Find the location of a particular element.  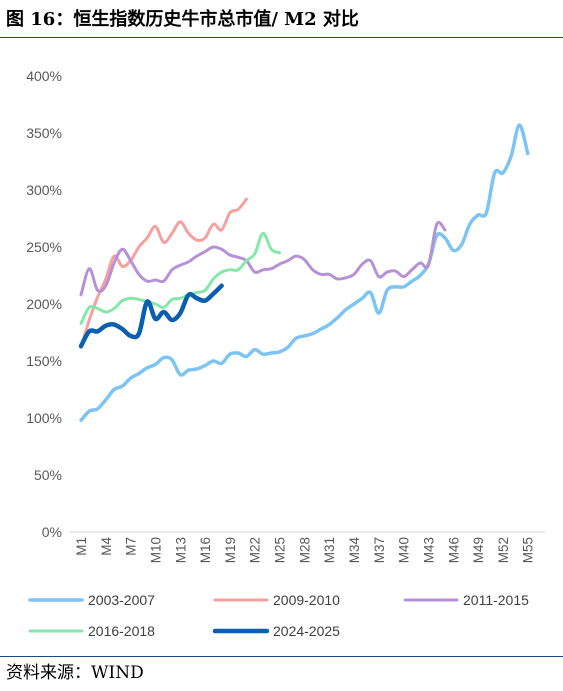

series-line-2009-2010 is located at coordinates (163, 273).